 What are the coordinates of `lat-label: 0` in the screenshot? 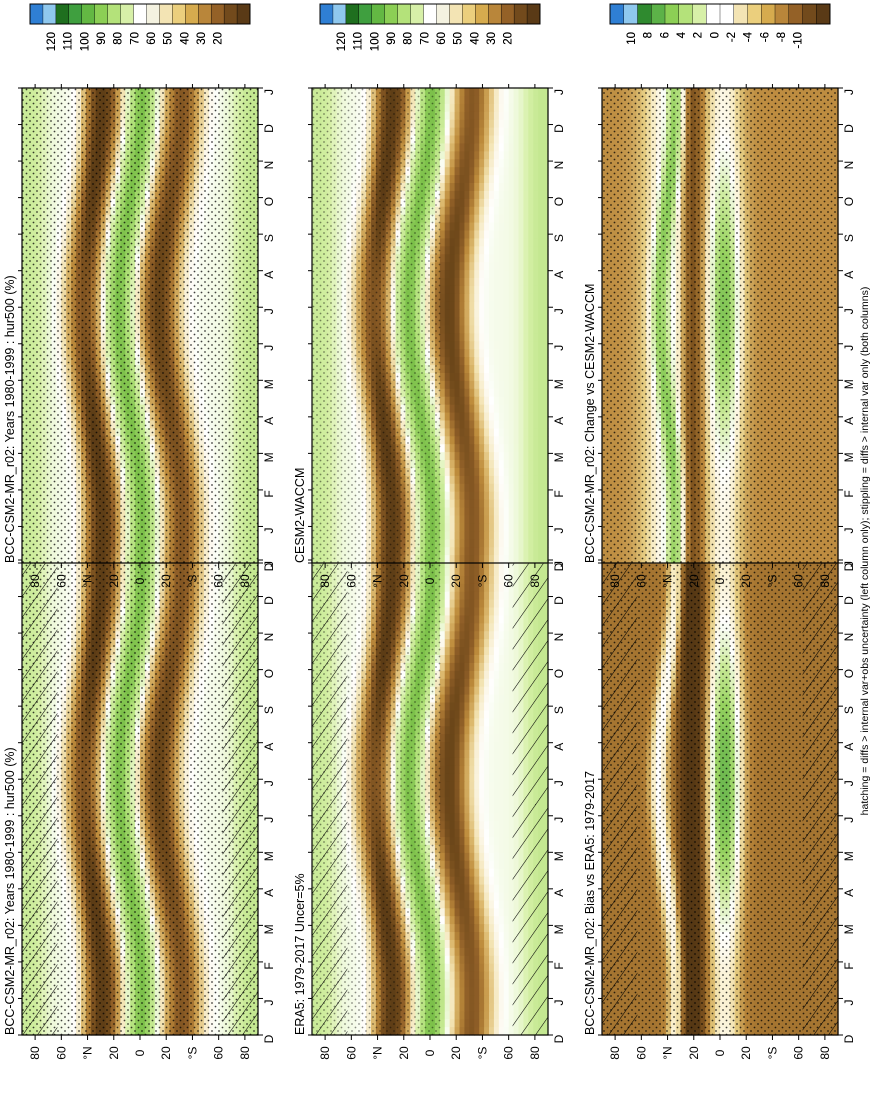 It's located at (140, 1052).